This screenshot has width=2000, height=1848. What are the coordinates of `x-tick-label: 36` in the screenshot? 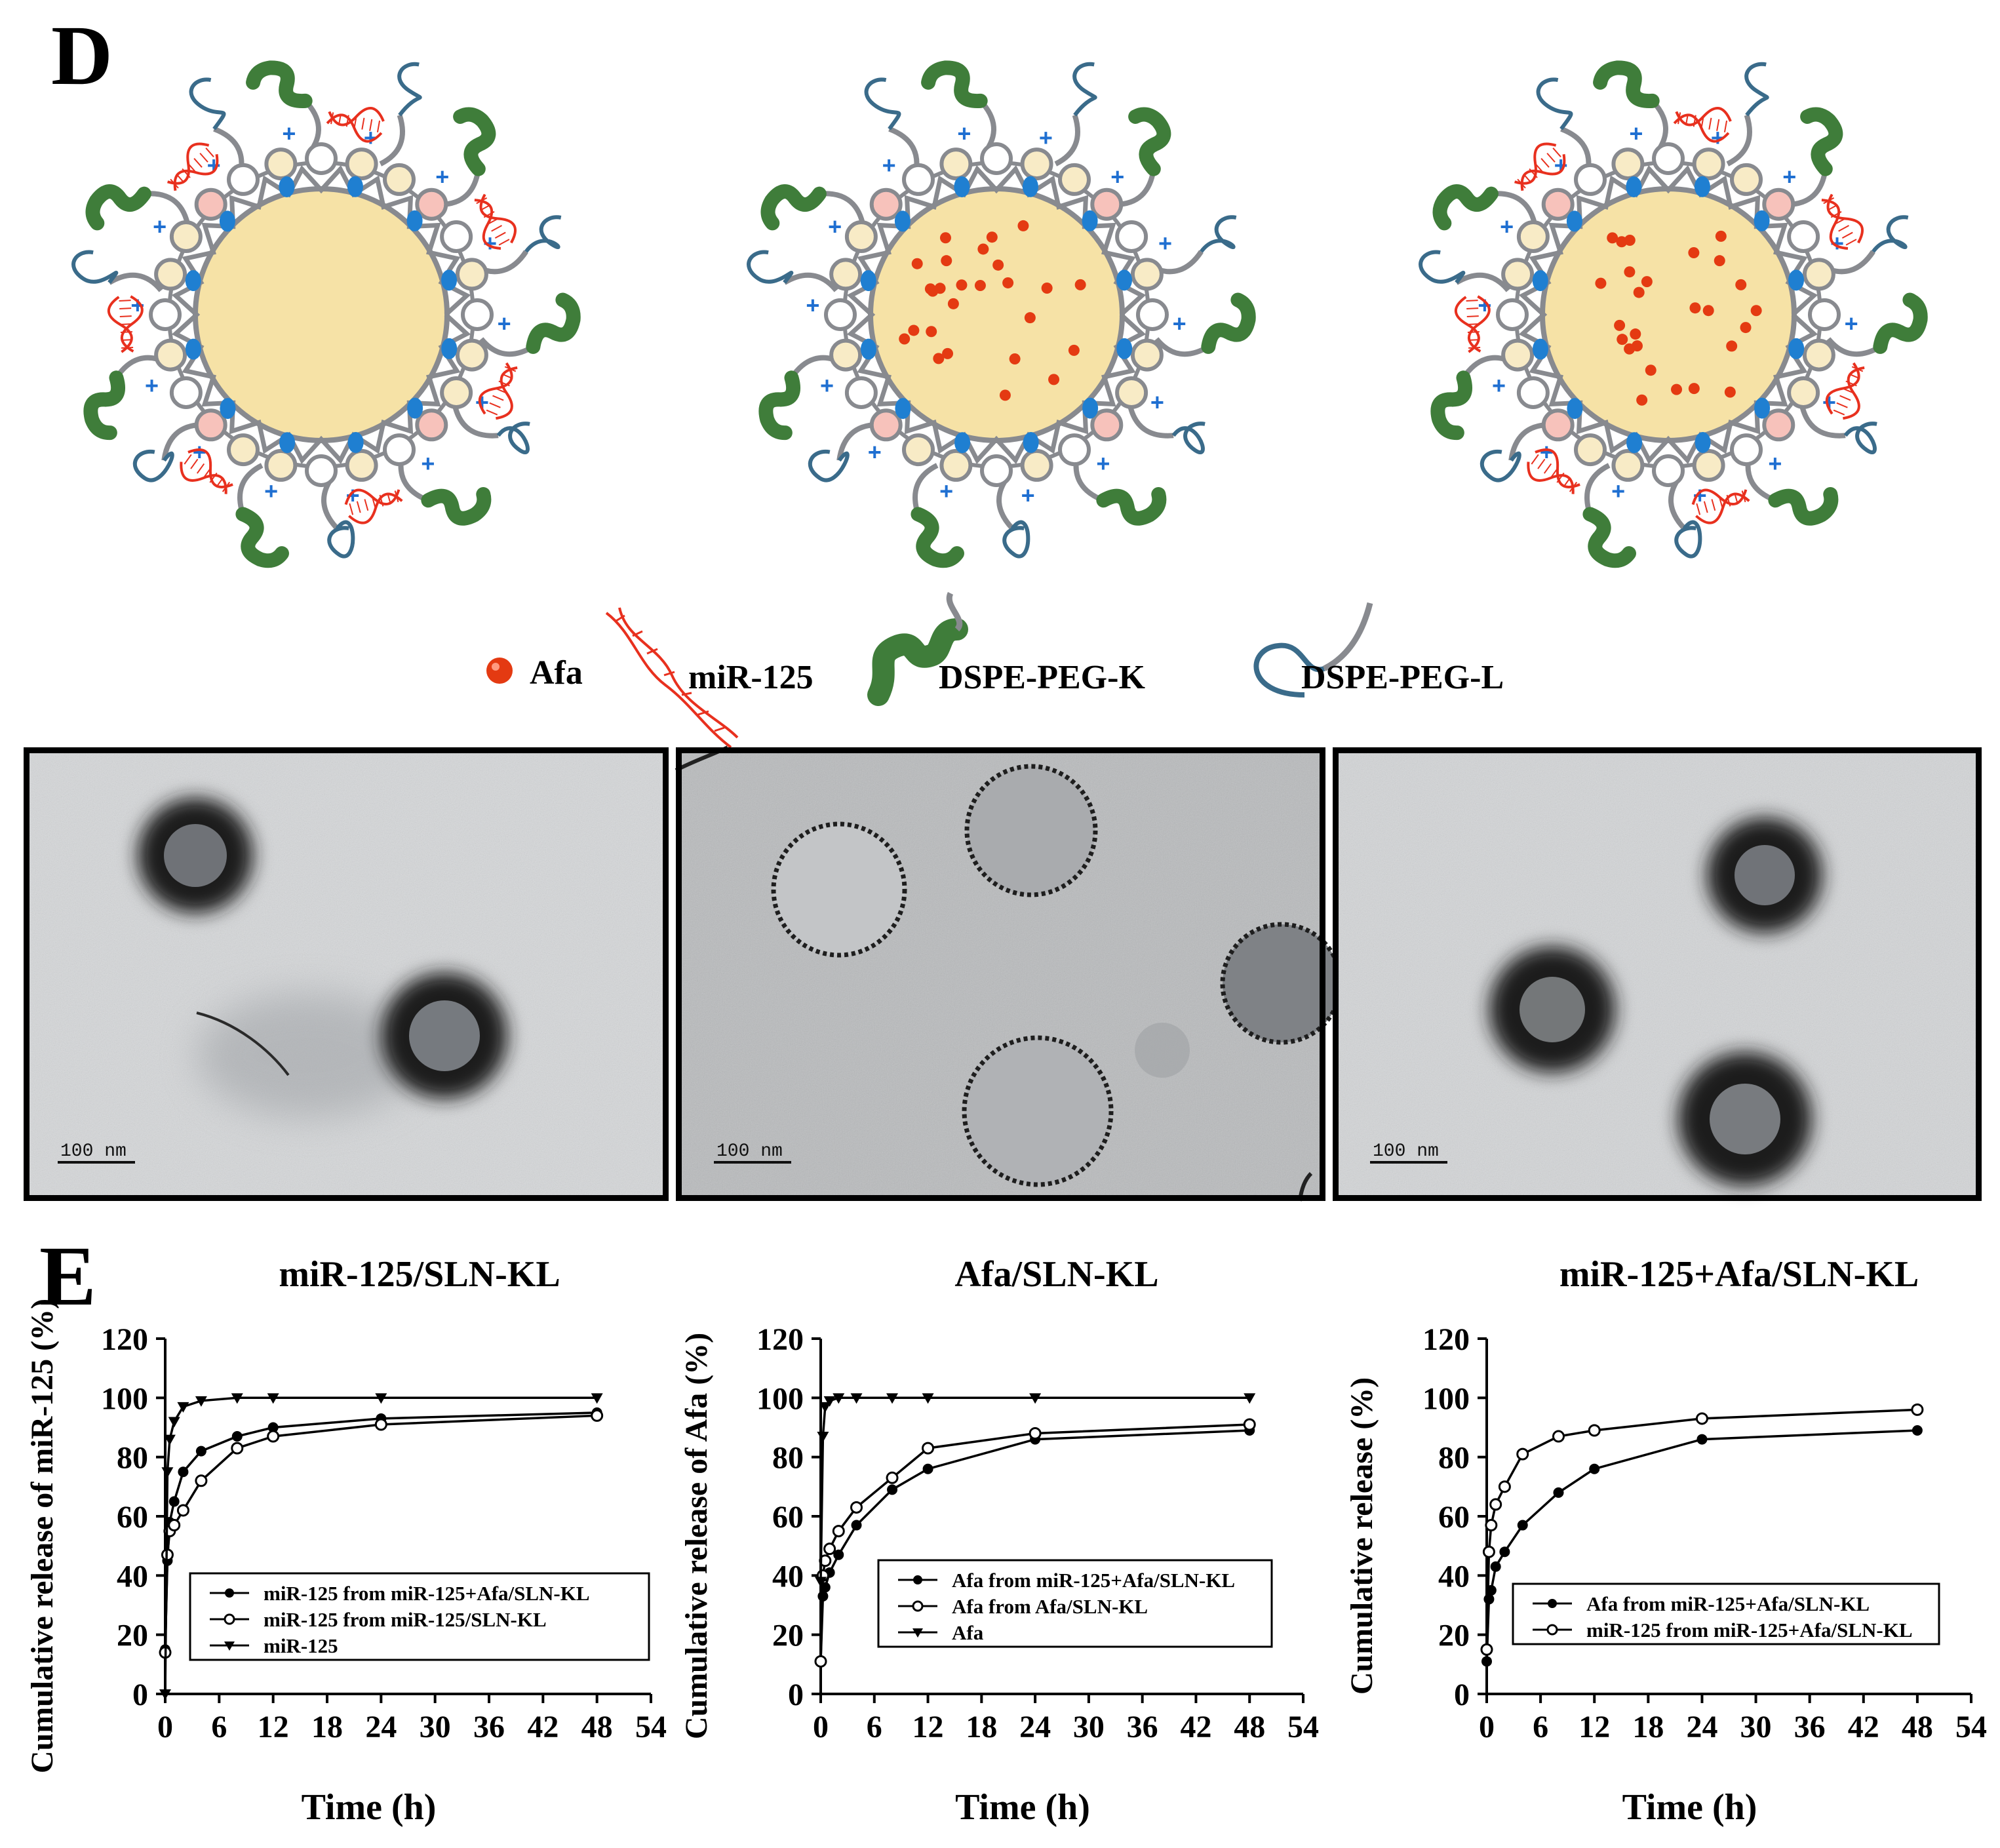 It's located at (489, 1727).